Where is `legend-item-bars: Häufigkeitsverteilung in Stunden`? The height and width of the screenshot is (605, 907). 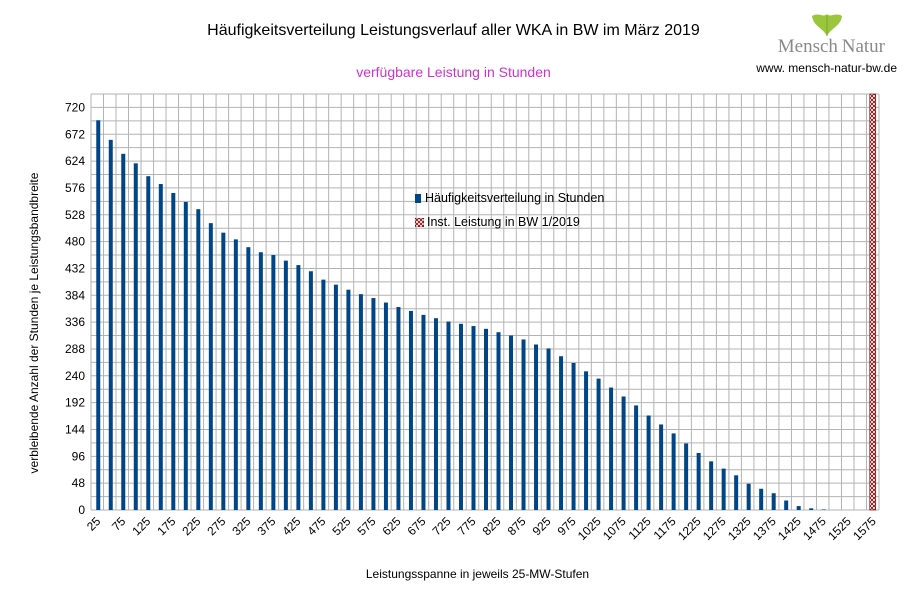 legend-item-bars: Häufigkeitsverteilung in Stunden is located at coordinates (509, 198).